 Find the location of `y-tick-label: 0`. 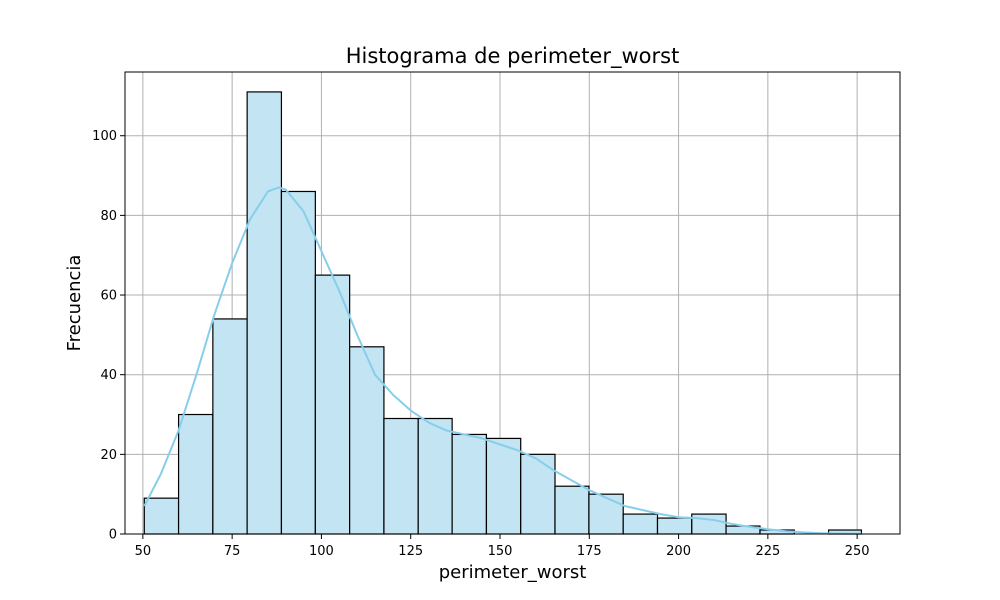

y-tick-label: 0 is located at coordinates (113, 535).